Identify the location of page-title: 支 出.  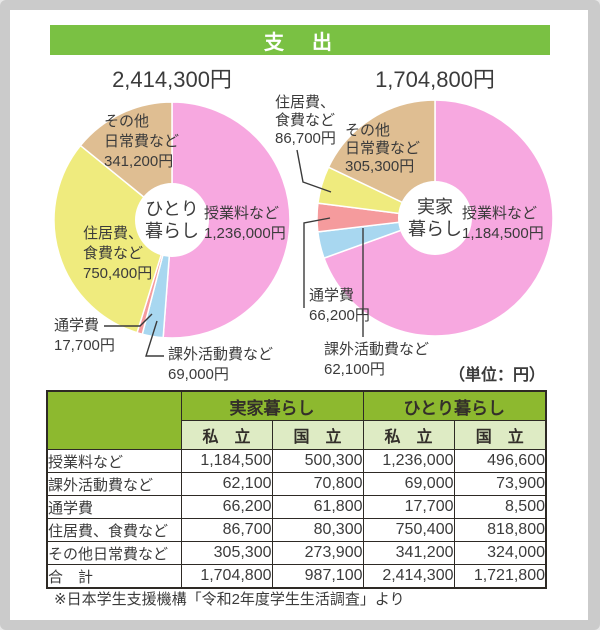
(300, 40).